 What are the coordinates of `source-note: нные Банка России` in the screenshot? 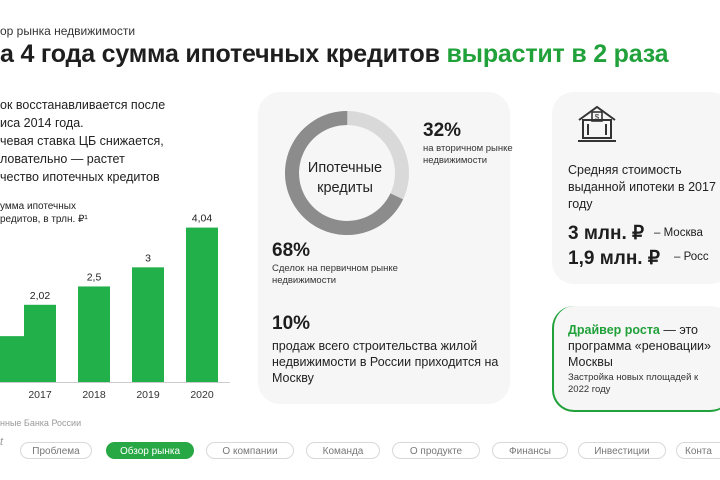 It's located at (41, 423).